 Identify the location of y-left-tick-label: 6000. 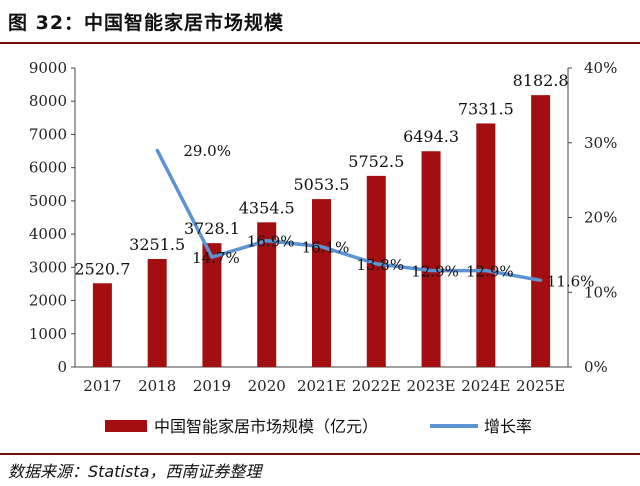
(48, 168).